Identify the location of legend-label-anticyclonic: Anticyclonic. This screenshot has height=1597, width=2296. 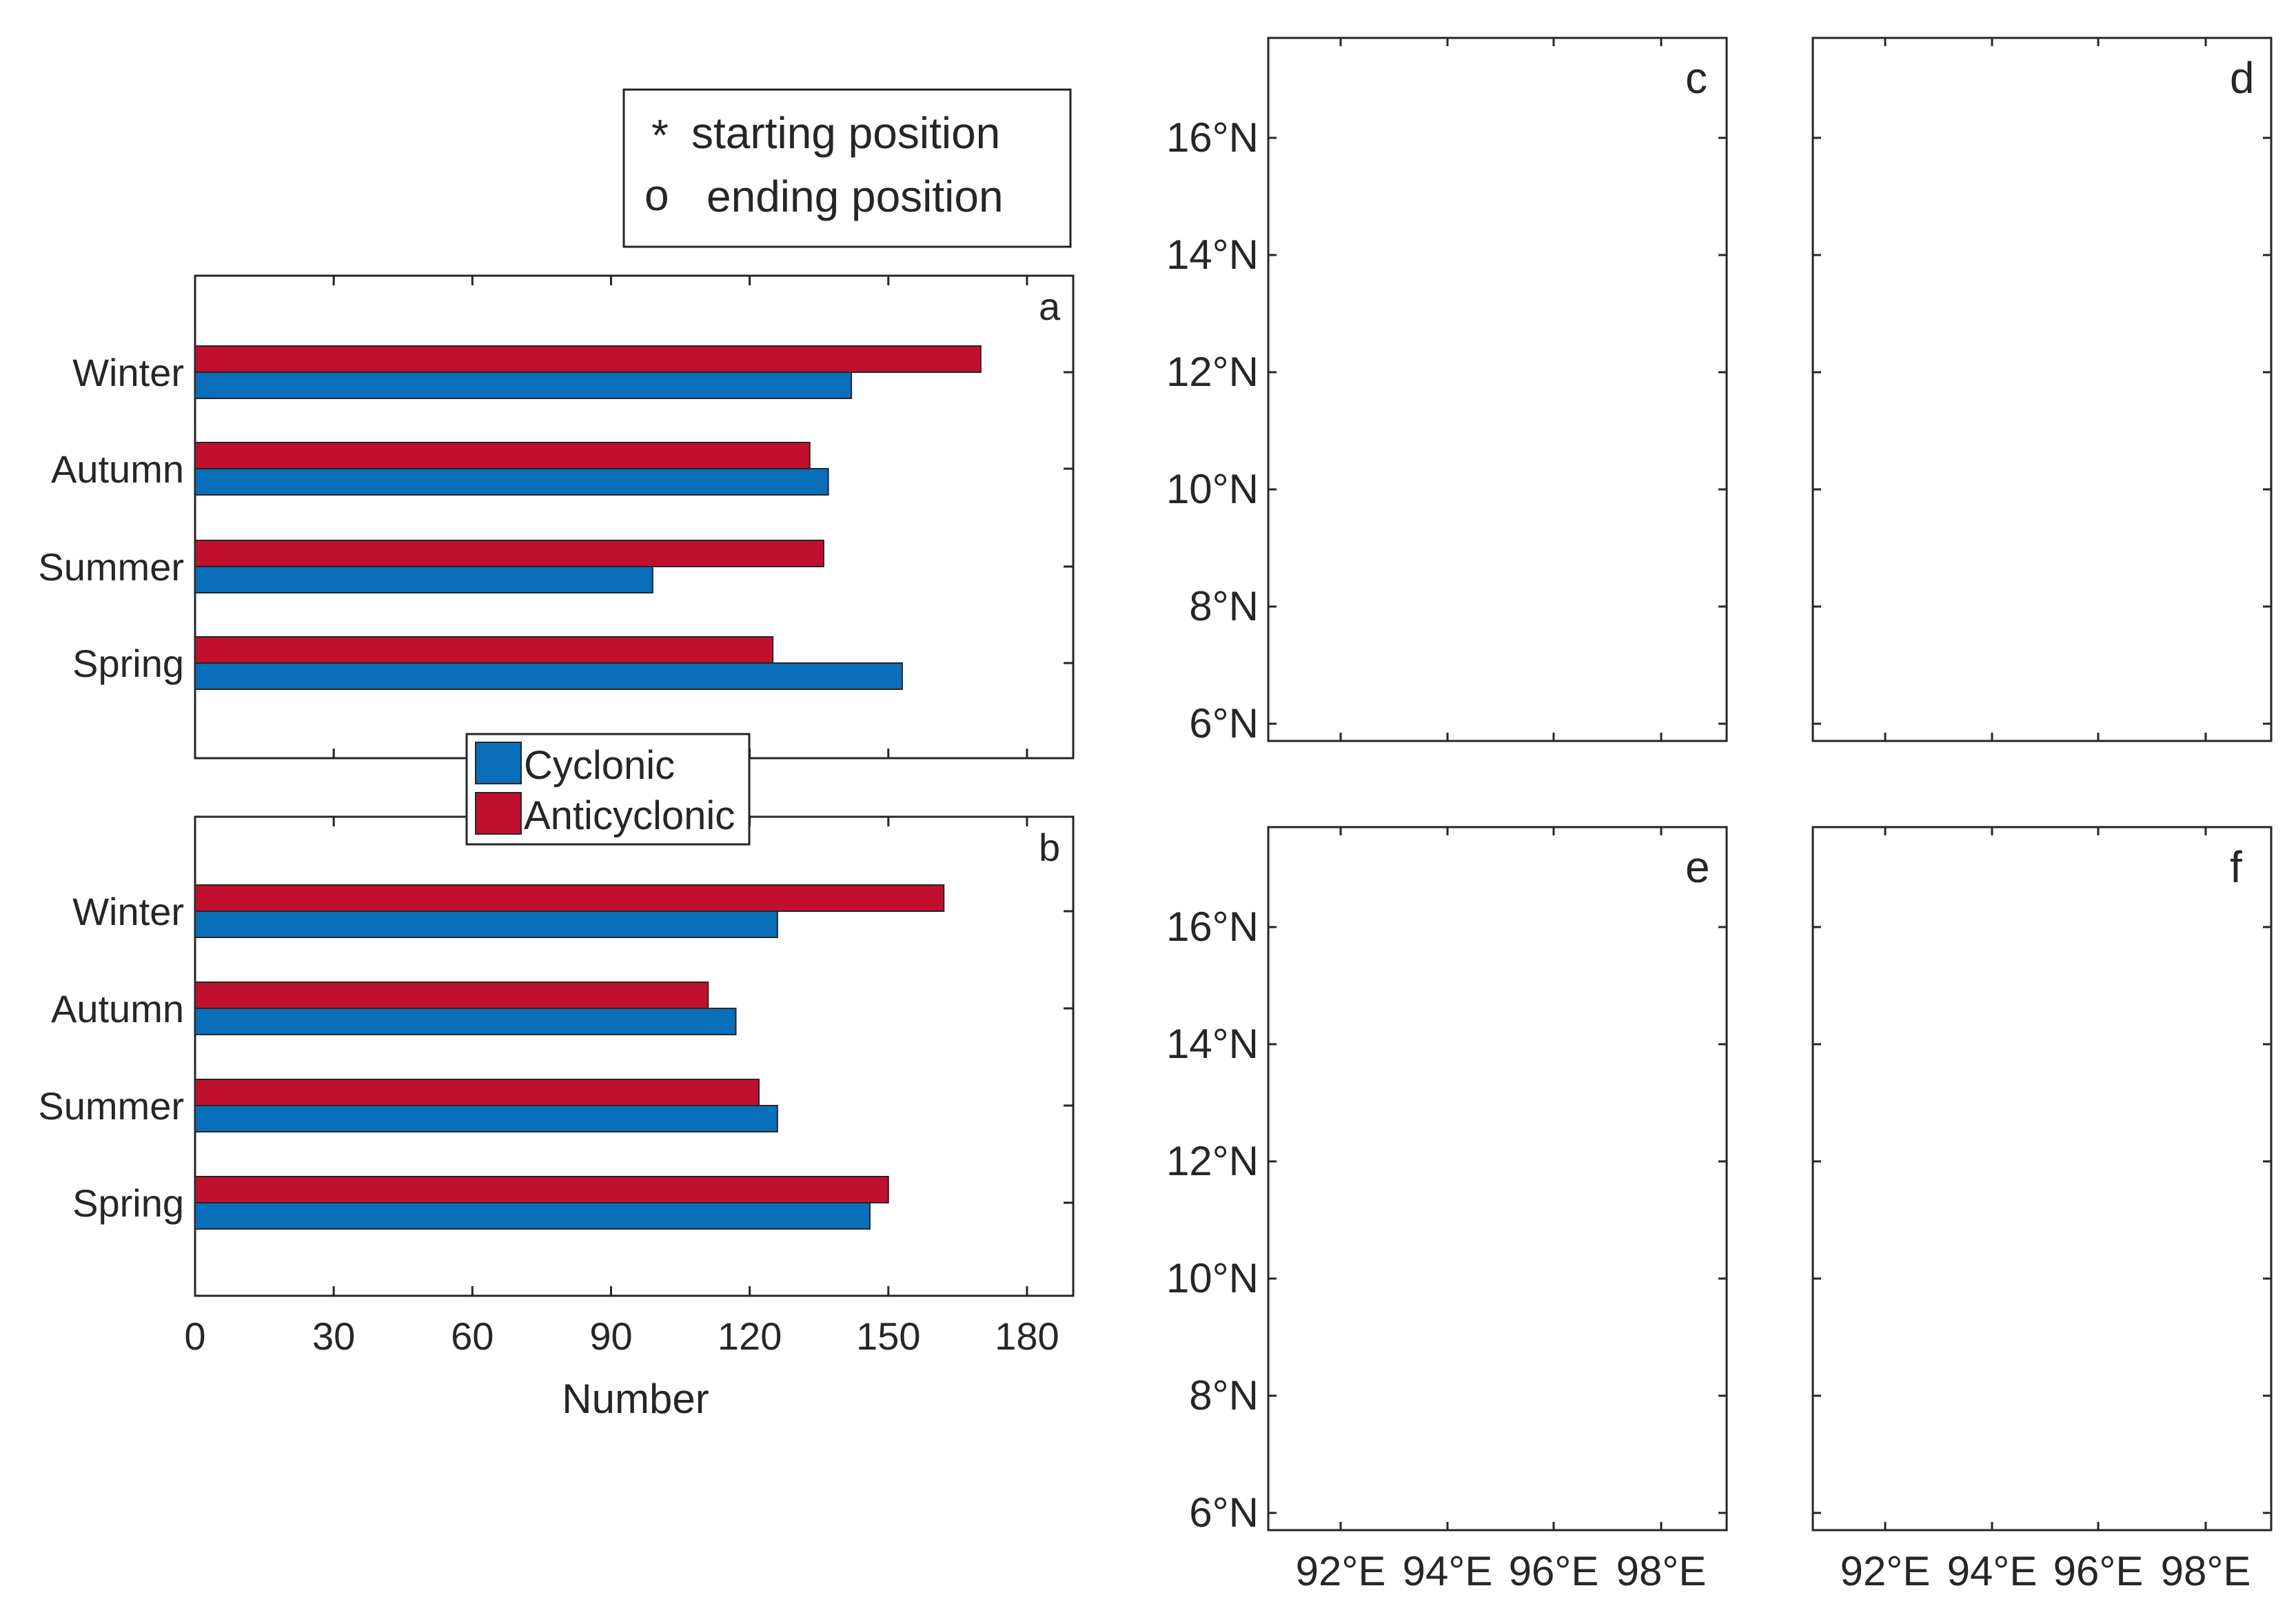
(629, 815).